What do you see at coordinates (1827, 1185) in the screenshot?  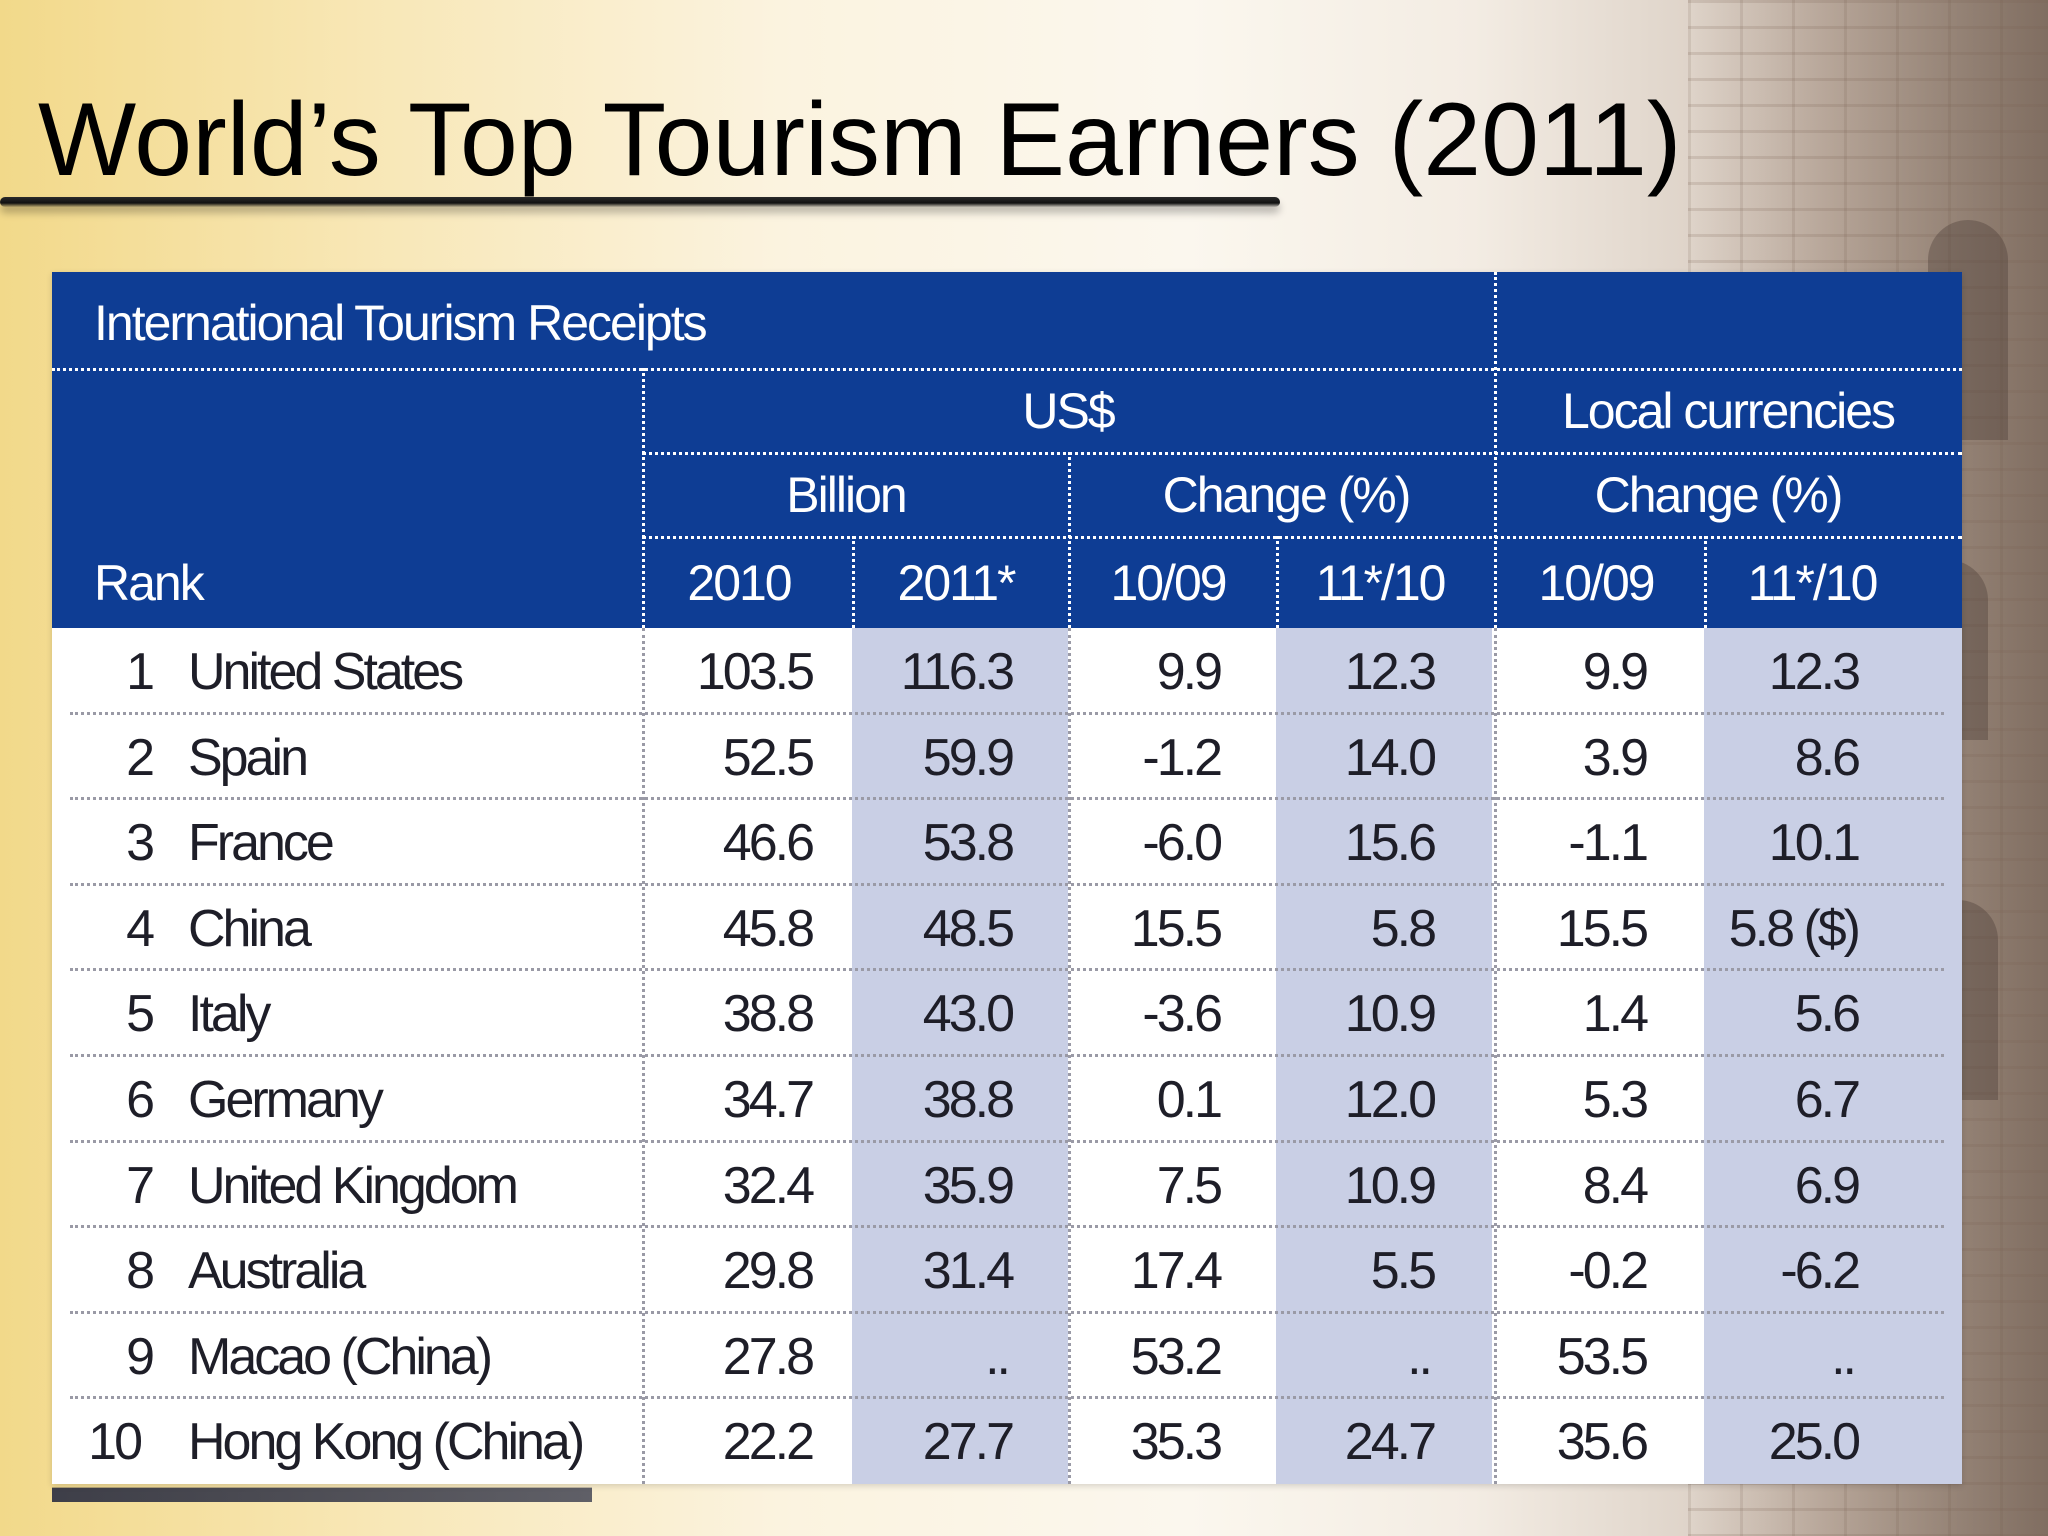 I see `cell-local-1110: 6.9` at bounding box center [1827, 1185].